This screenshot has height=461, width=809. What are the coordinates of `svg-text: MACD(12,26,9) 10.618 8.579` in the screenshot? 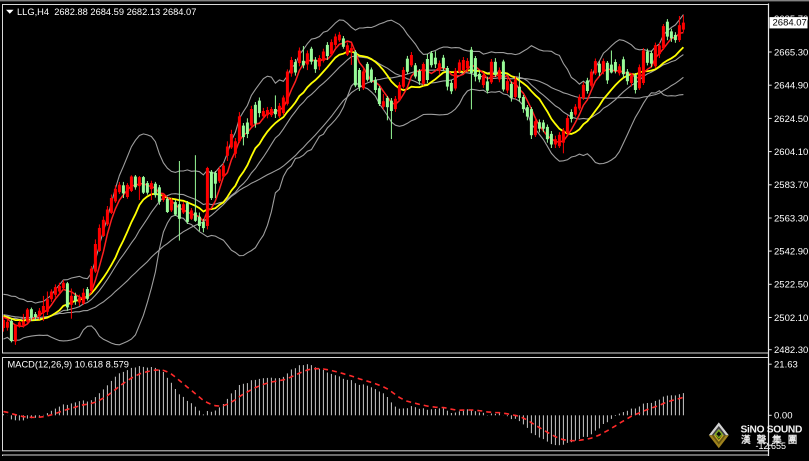 It's located at (68, 365).